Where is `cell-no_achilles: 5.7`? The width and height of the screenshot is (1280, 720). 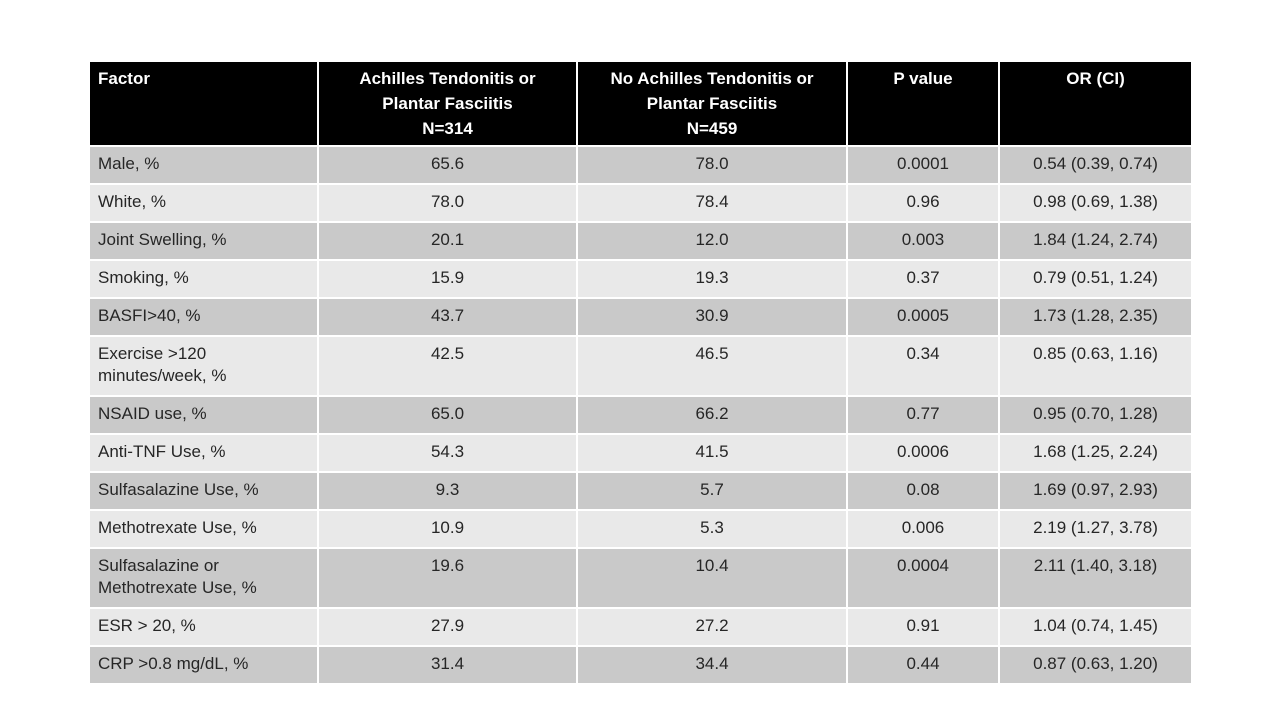
cell-no_achilles: 5.7 is located at coordinates (712, 491).